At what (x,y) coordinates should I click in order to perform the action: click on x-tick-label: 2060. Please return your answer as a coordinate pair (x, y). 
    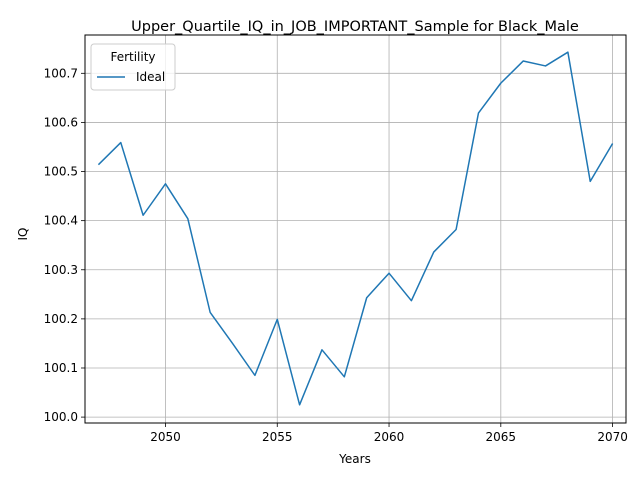
    Looking at the image, I should click on (389, 437).